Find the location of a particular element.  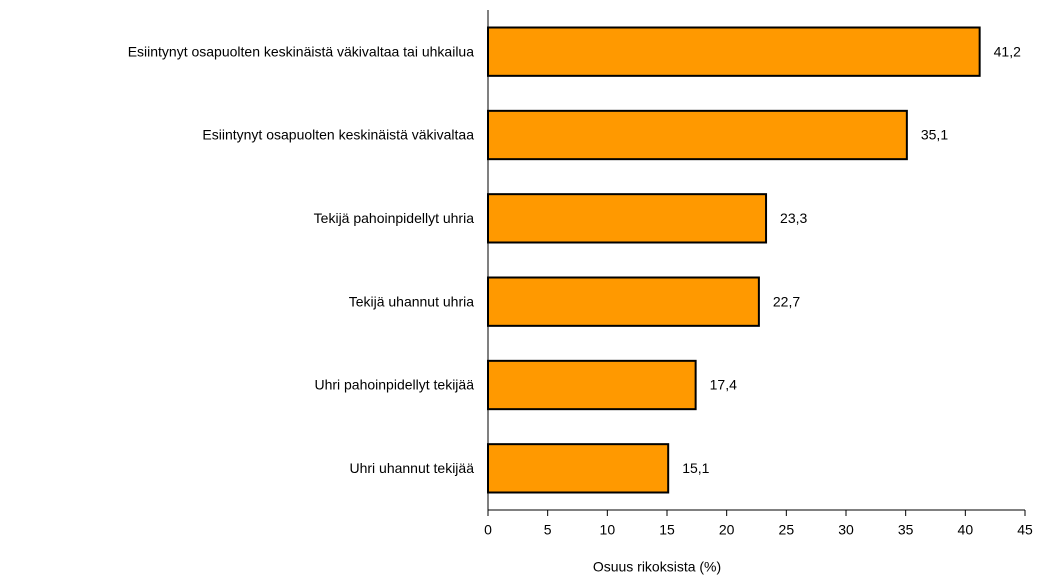

x-tick-label: 0 is located at coordinates (488, 530).